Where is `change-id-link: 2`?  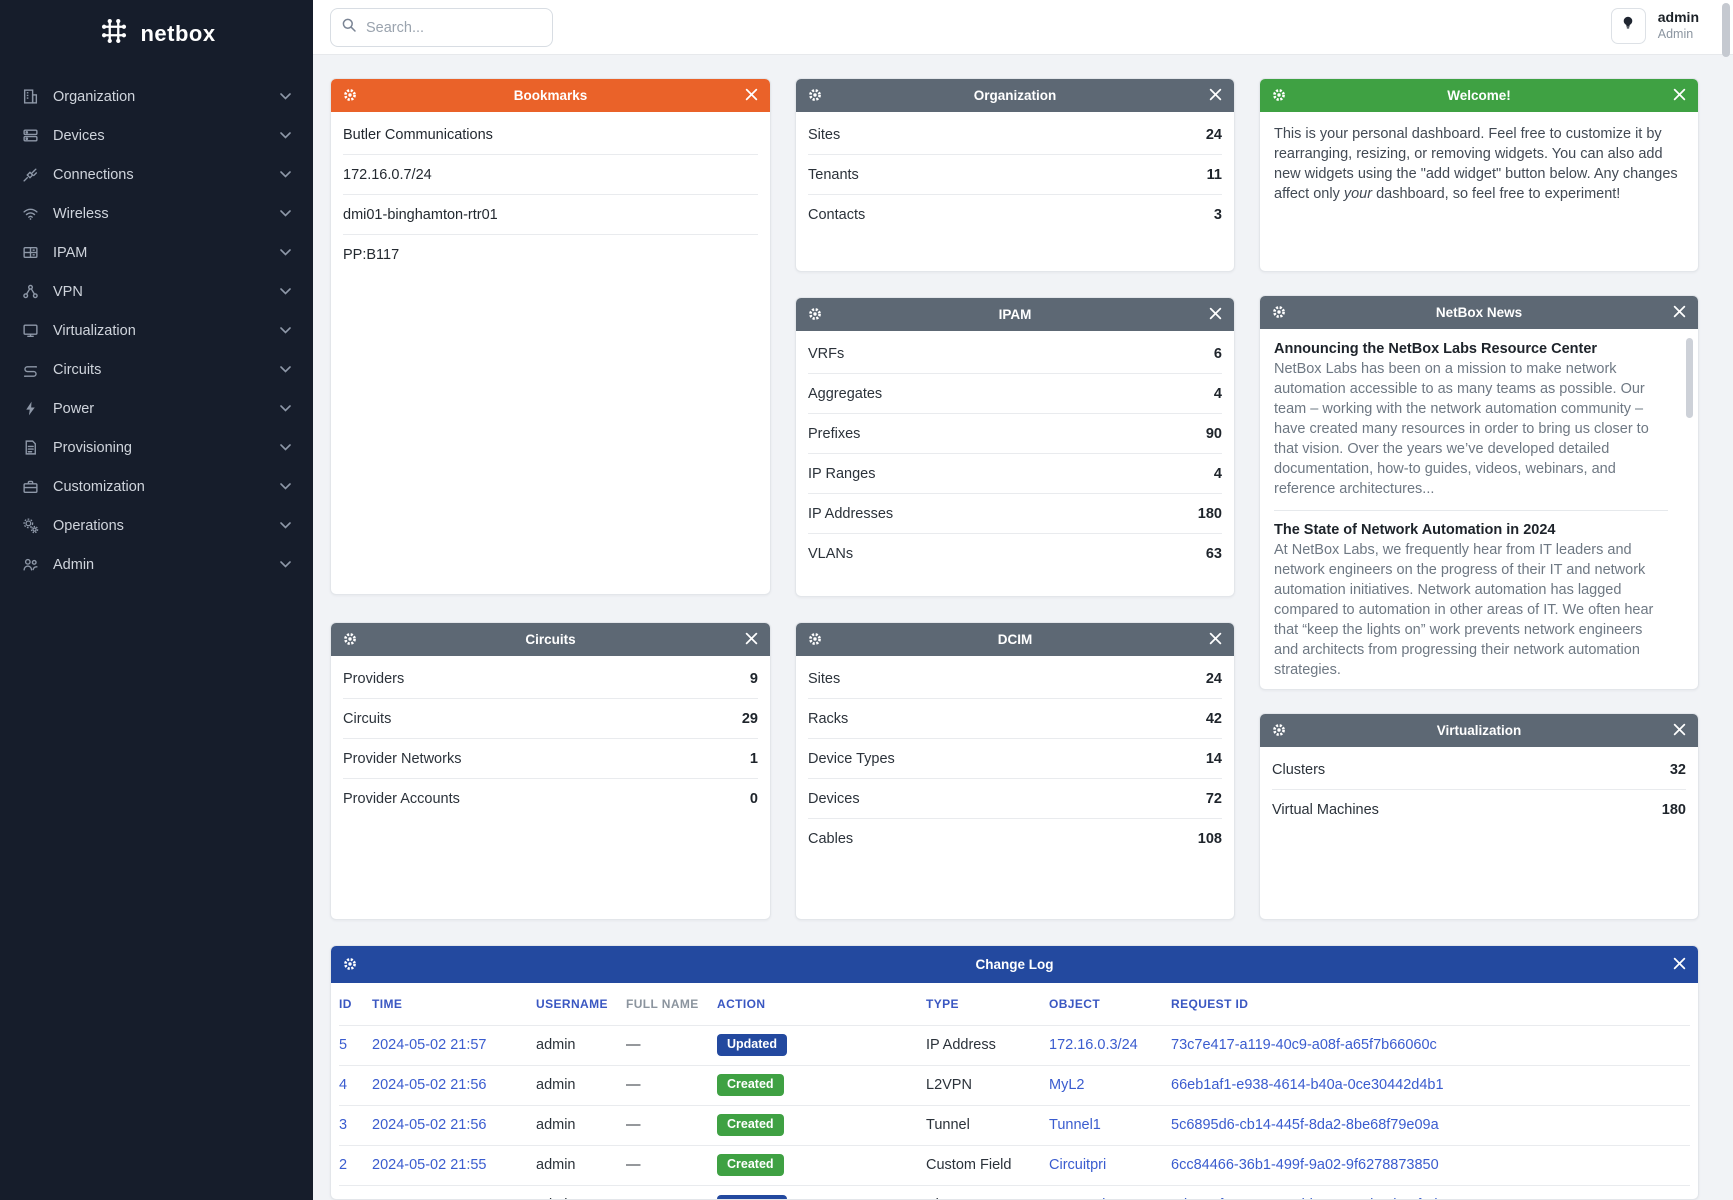 change-id-link: 2 is located at coordinates (343, 1165).